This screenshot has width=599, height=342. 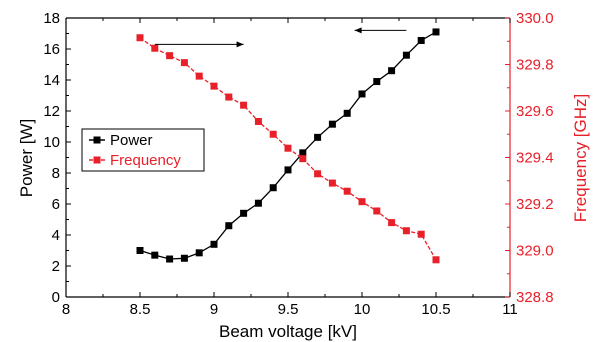 What do you see at coordinates (535, 111) in the screenshot?
I see `right-y-tick-label: 329.6` at bounding box center [535, 111].